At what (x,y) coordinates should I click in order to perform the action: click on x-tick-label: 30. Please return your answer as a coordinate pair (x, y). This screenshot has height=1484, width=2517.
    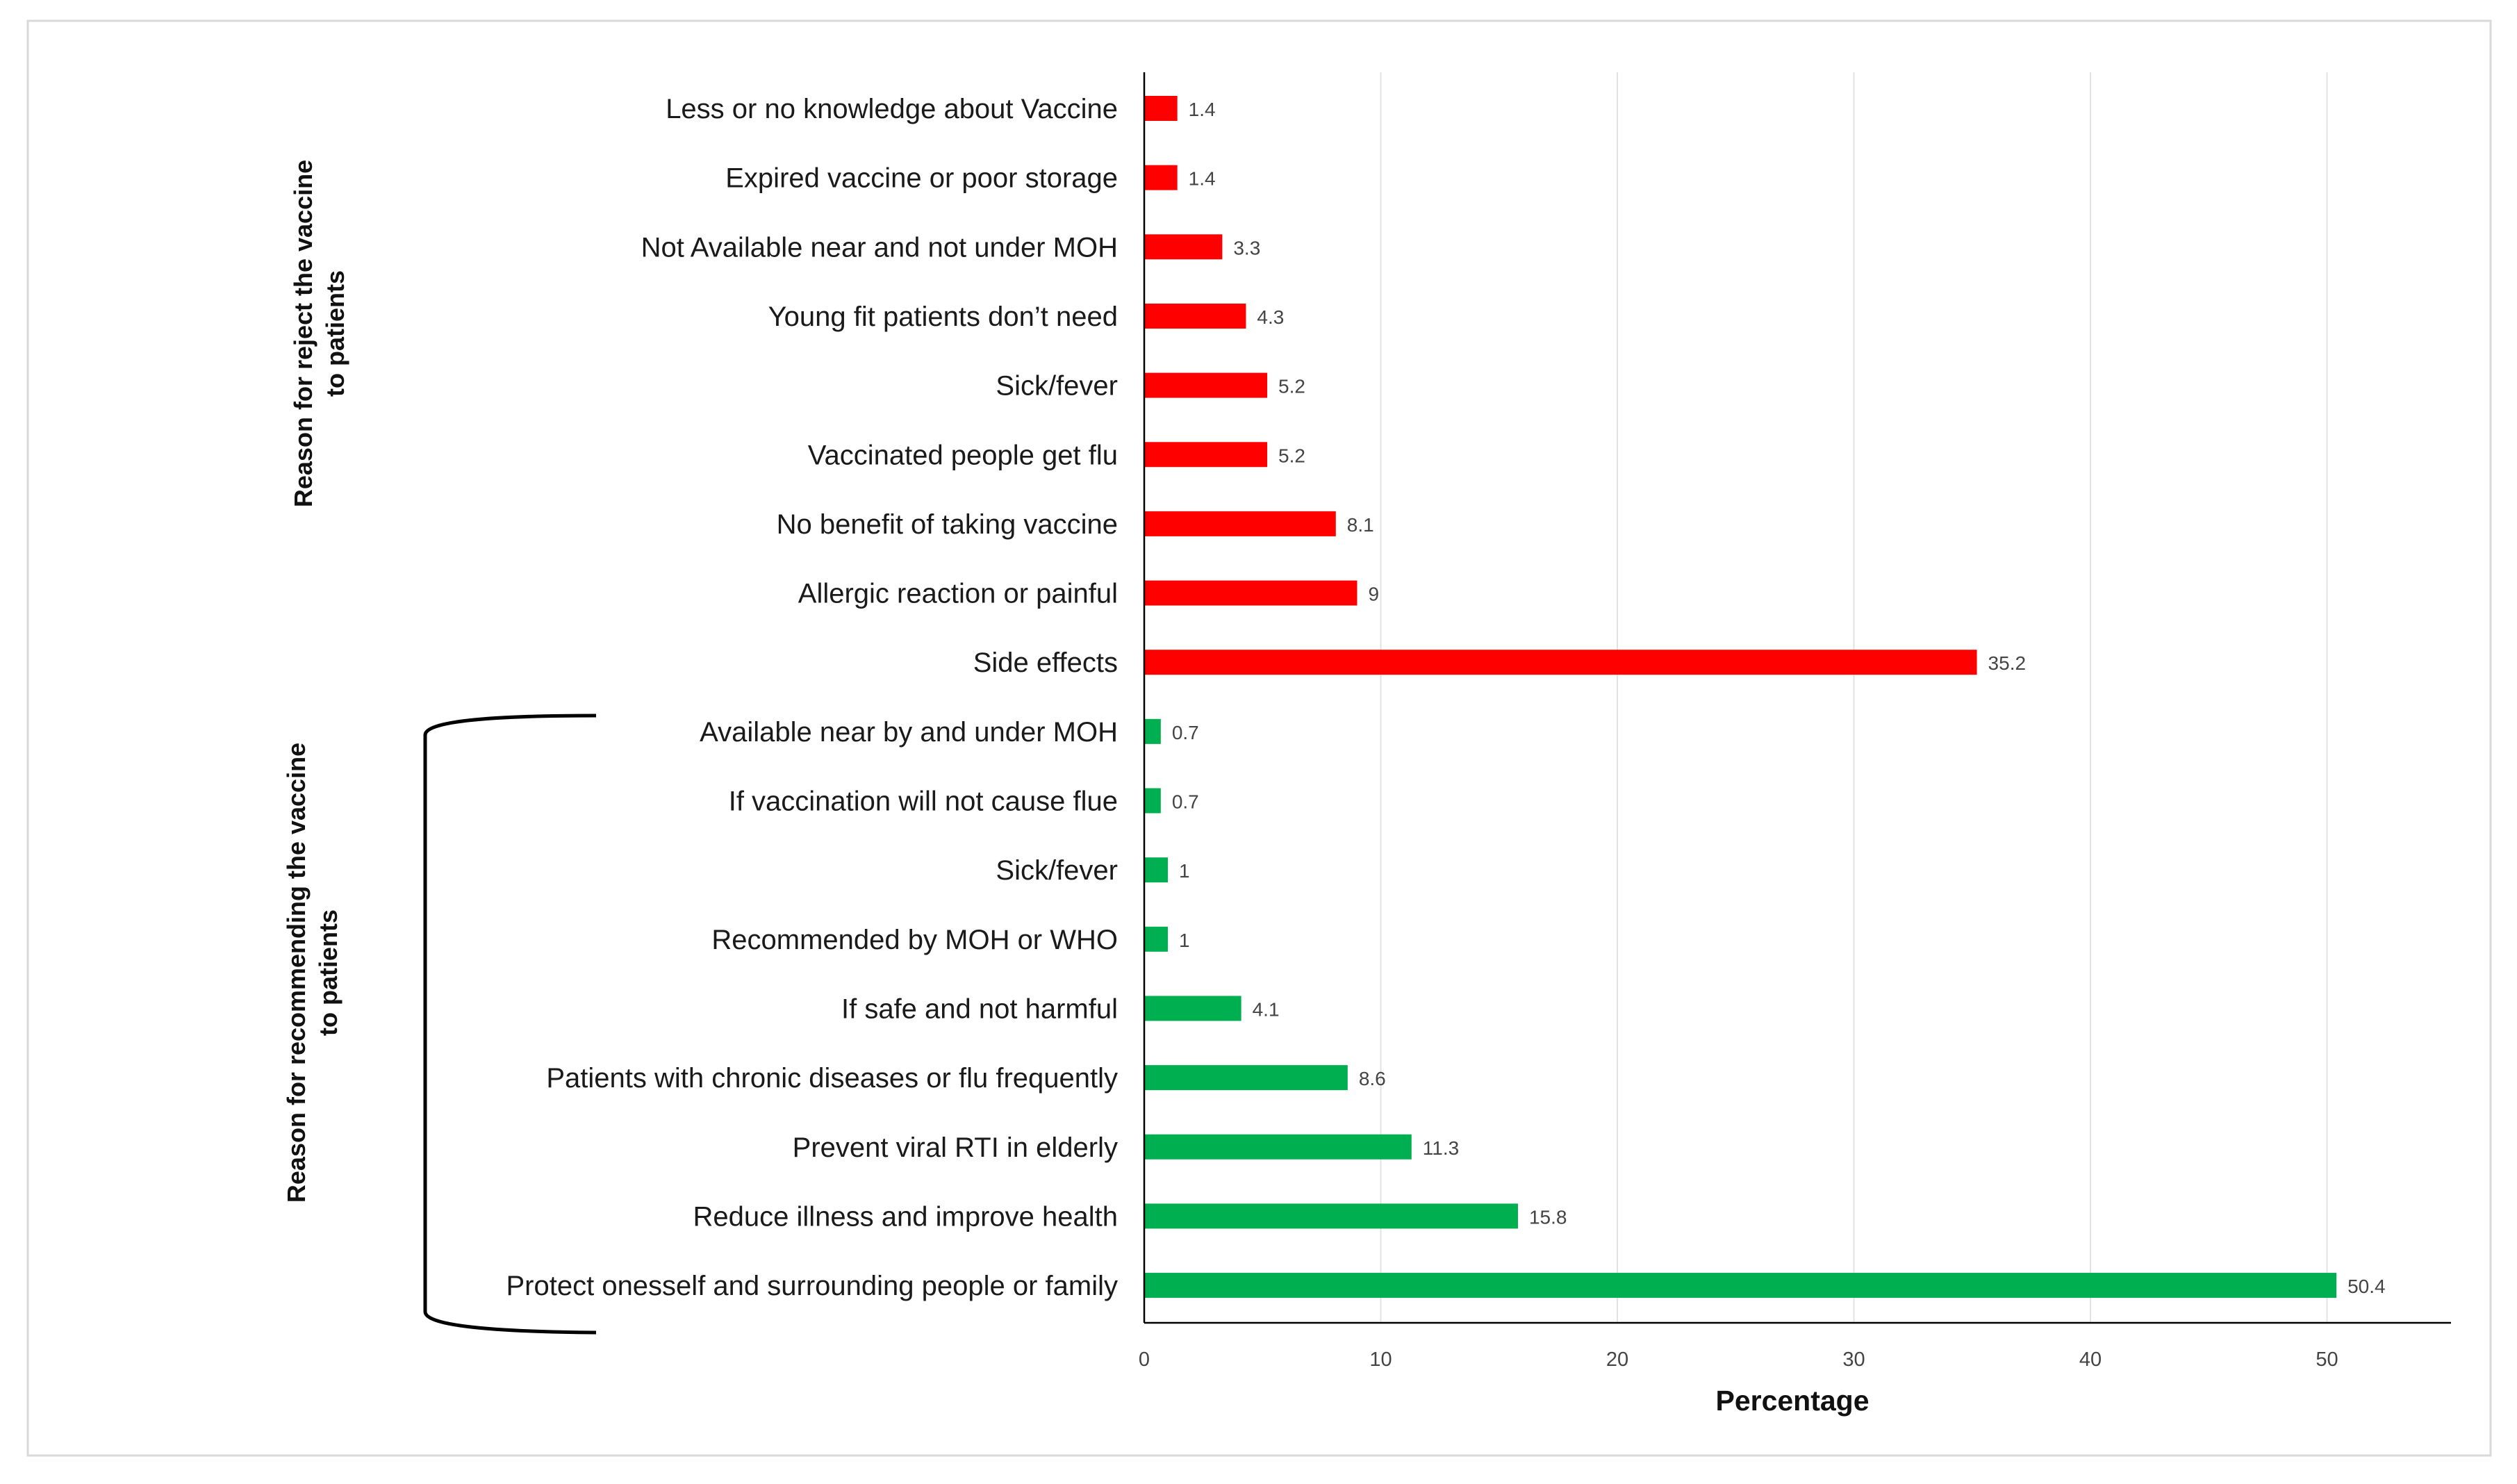
    Looking at the image, I should click on (1853, 1360).